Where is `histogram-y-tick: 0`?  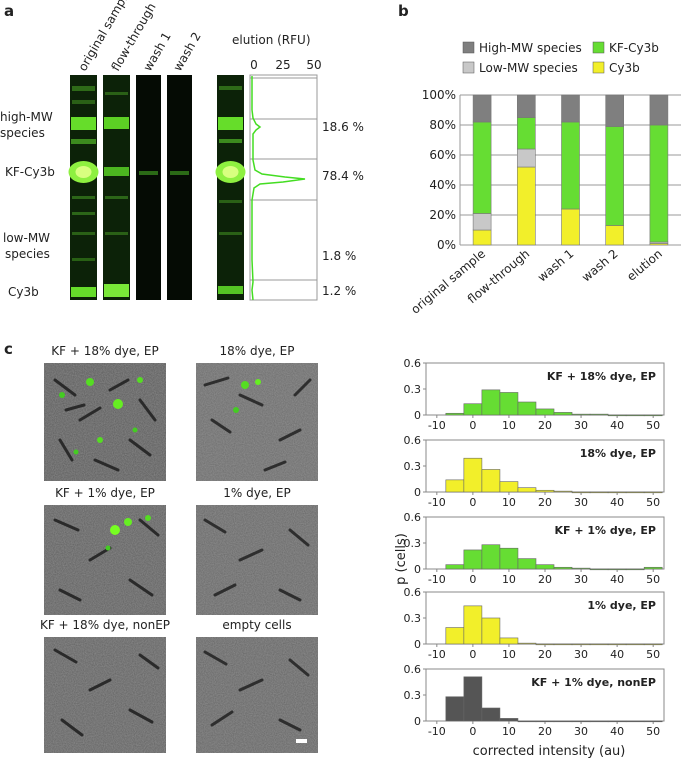 histogram-y-tick: 0 is located at coordinates (417, 415).